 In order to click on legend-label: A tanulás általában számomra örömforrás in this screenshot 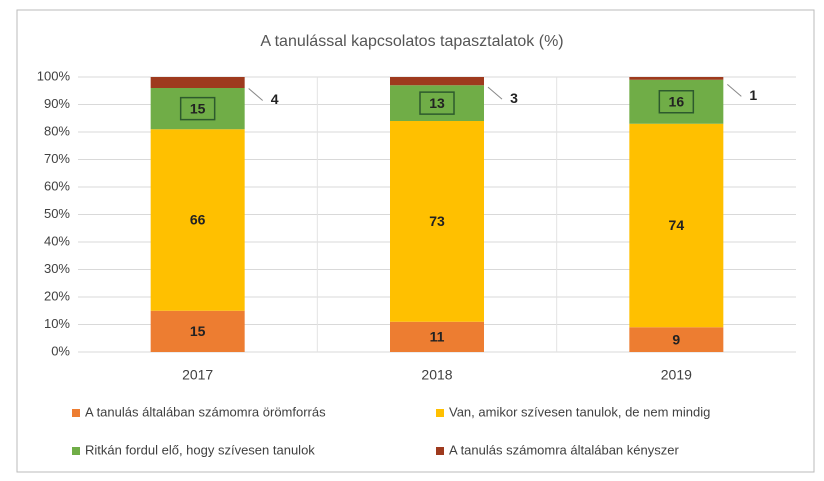, I will do `click(205, 411)`.